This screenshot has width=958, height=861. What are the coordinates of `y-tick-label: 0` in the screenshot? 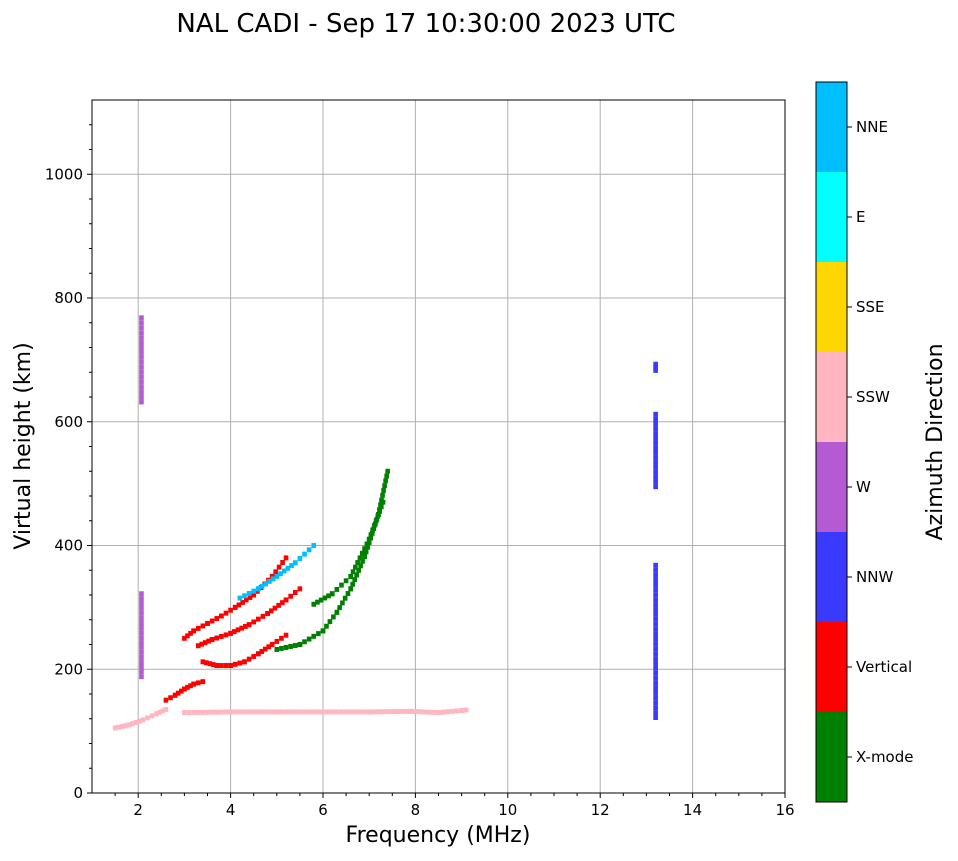 It's located at (78, 793).